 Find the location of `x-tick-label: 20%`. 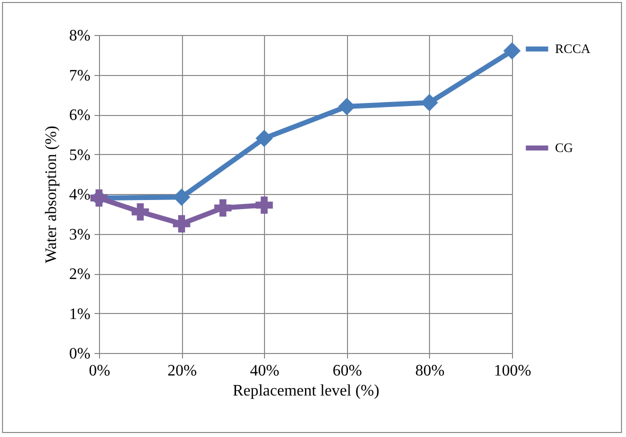

x-tick-label: 20% is located at coordinates (182, 371).